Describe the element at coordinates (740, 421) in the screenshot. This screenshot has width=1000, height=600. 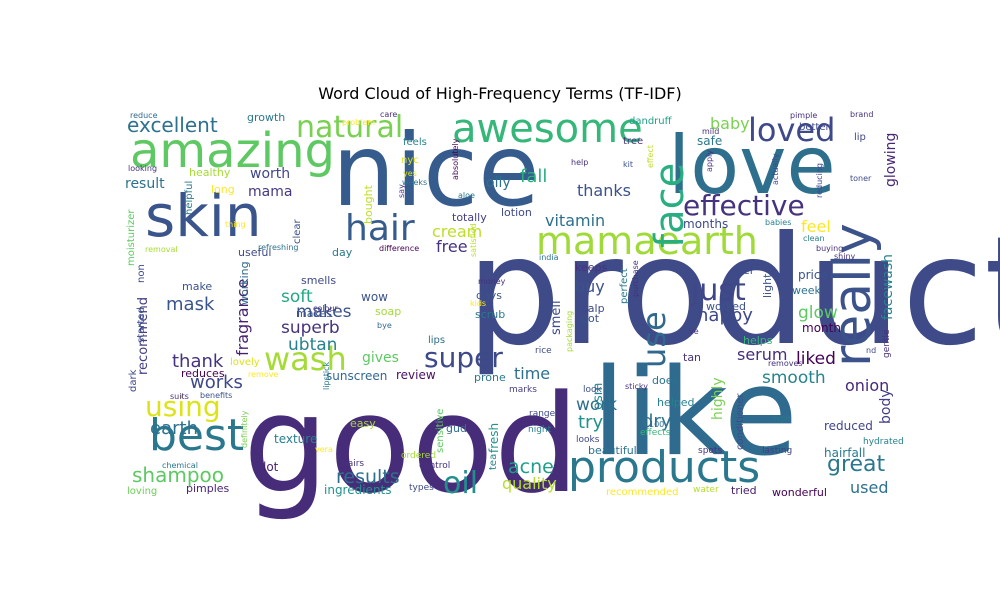
I see `cloud-word: conditioner` at that location.